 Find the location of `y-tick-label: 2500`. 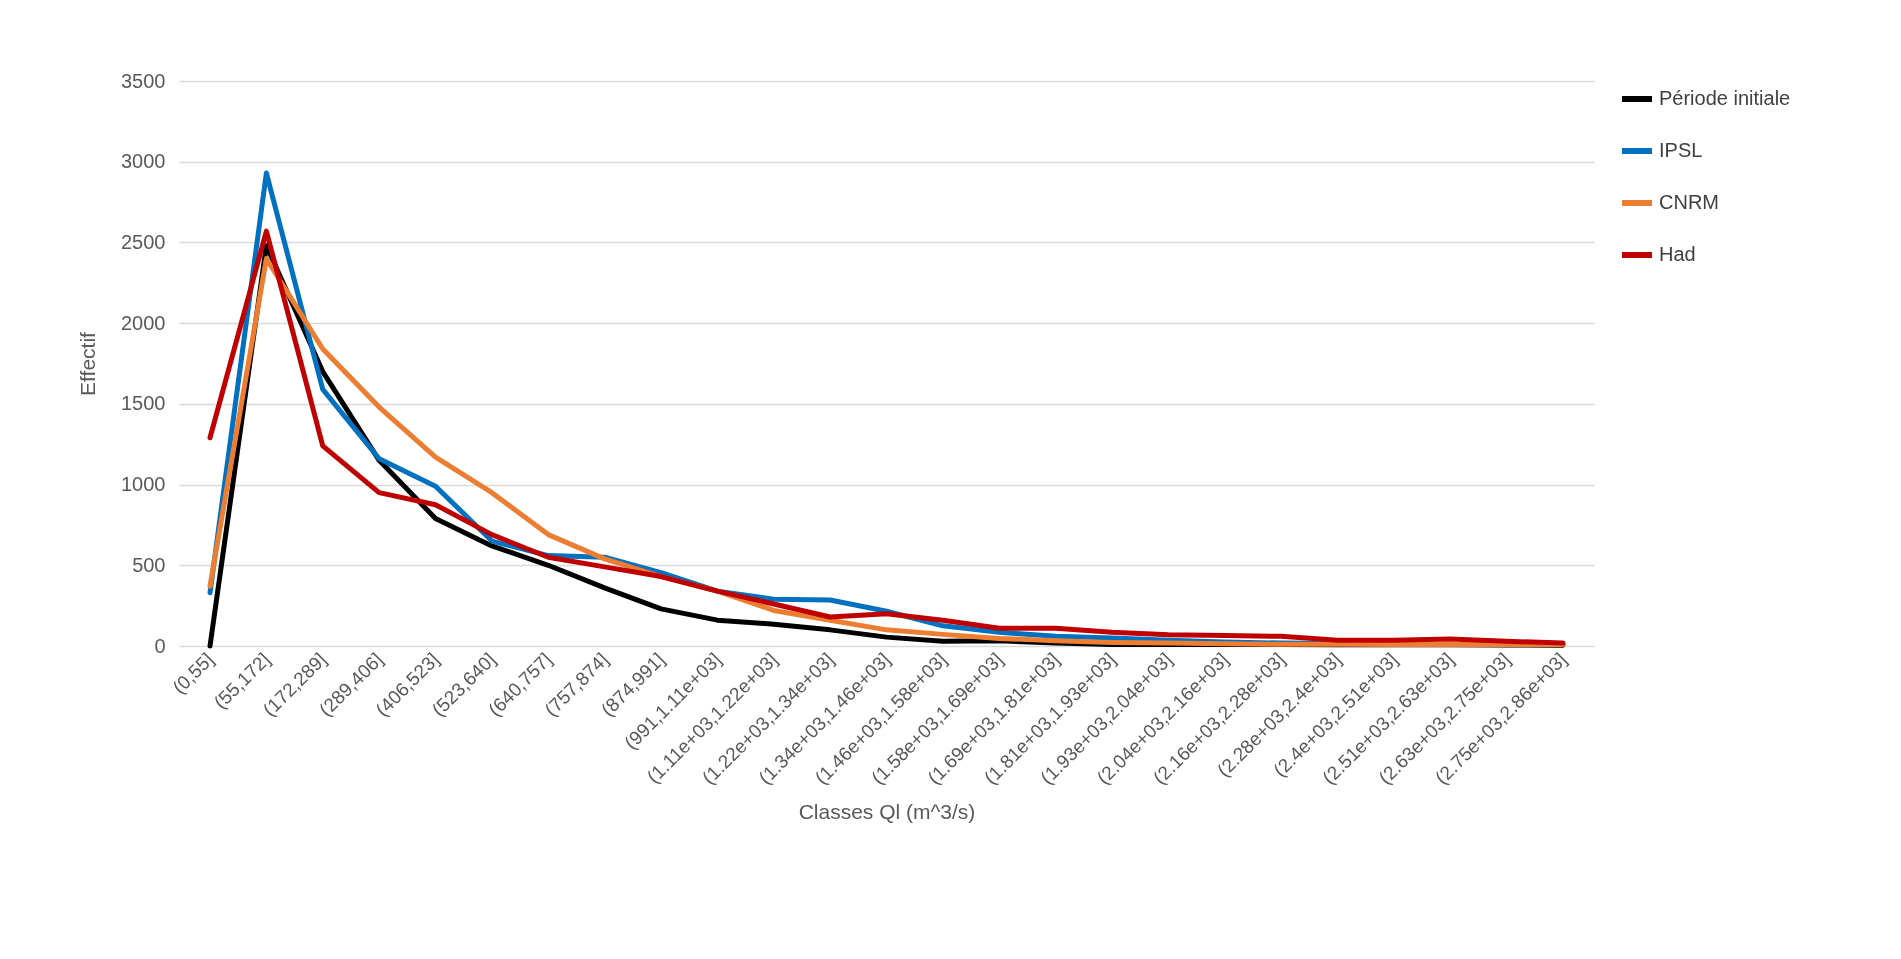

y-tick-label: 2500 is located at coordinates (143, 241).